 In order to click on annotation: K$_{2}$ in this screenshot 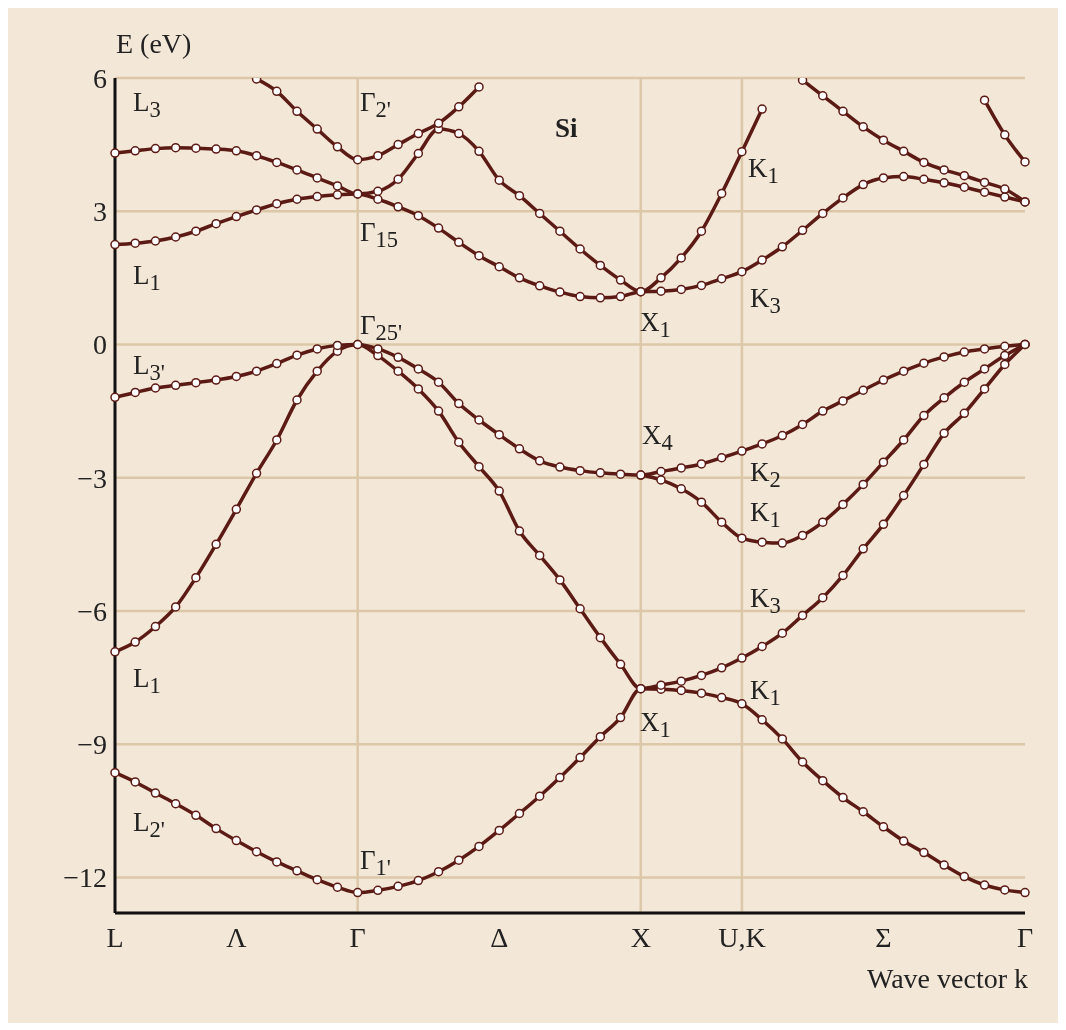, I will do `click(765, 475)`.